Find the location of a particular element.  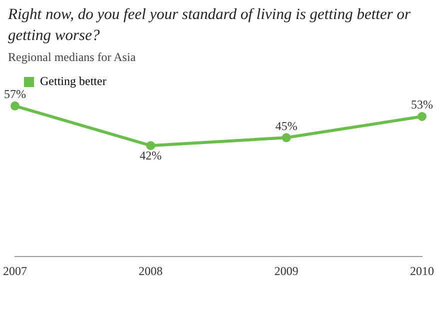

data-label: 53% is located at coordinates (422, 105).